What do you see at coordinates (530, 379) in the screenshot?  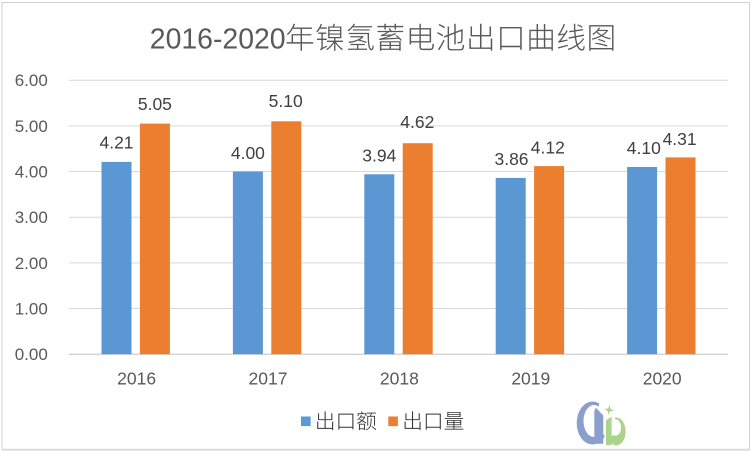 I see `svg-text: 2019` at bounding box center [530, 379].